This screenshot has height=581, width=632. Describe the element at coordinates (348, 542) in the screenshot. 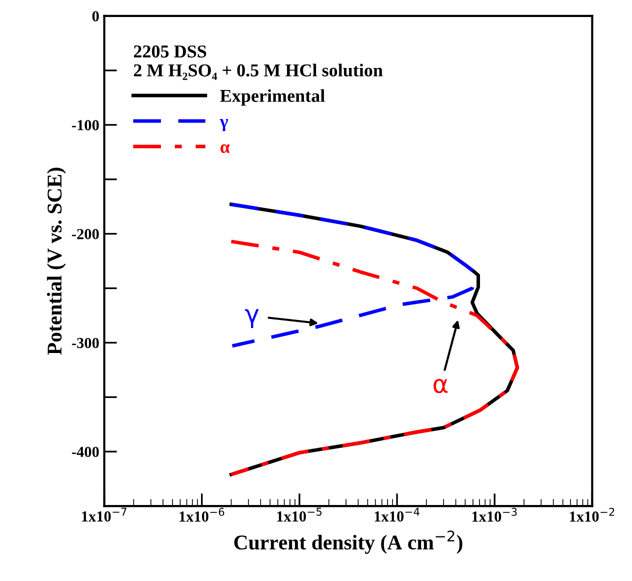

I see `x-axis-title: Current density (A cm$^{−2}$)` at that location.